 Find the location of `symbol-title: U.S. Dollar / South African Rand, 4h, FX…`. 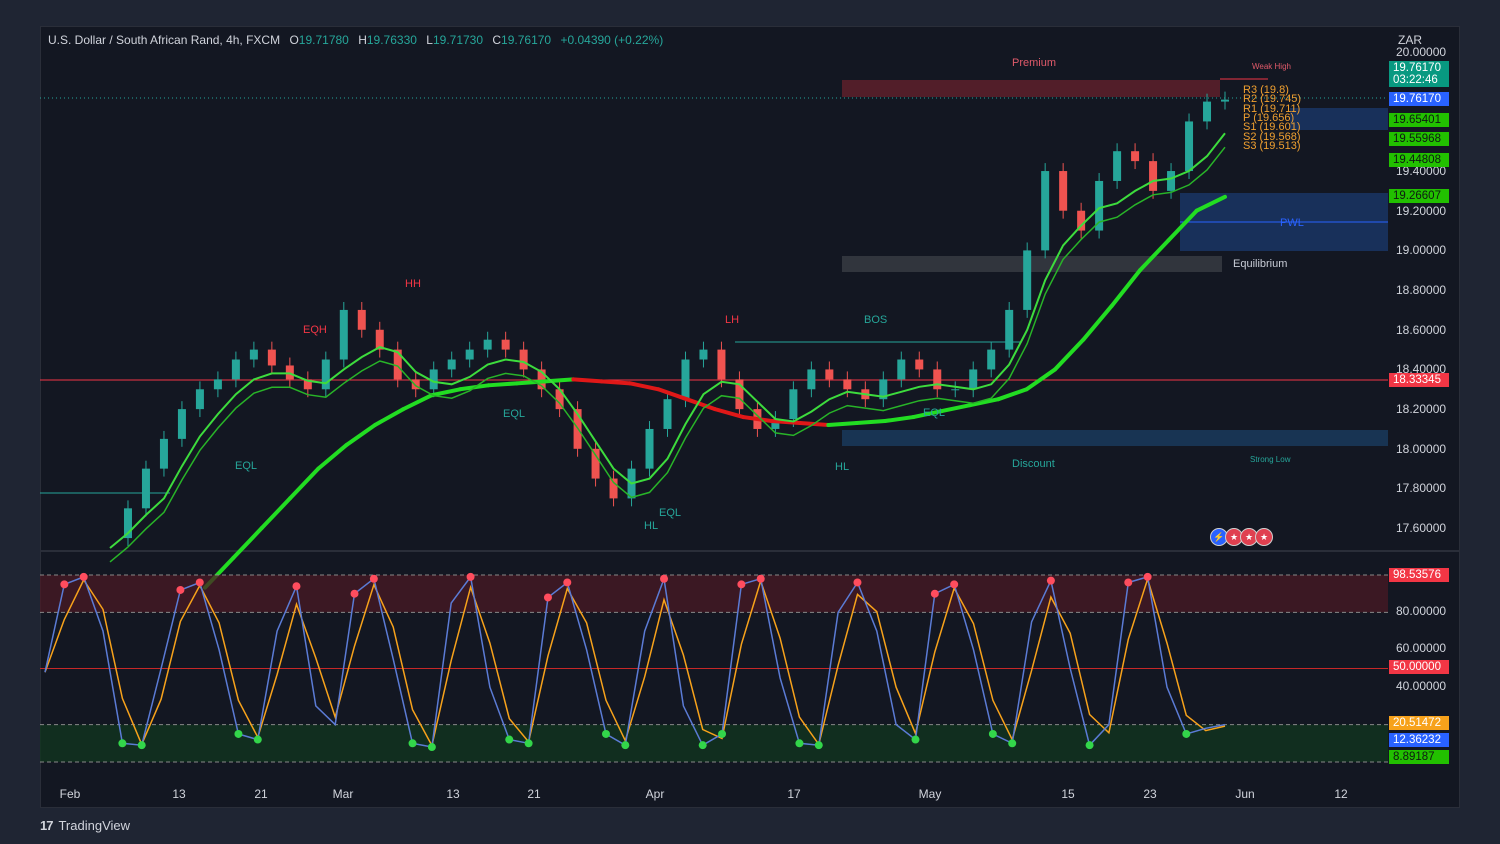

symbol-title: U.S. Dollar / South African Rand, 4h, FX… is located at coordinates (164, 40).